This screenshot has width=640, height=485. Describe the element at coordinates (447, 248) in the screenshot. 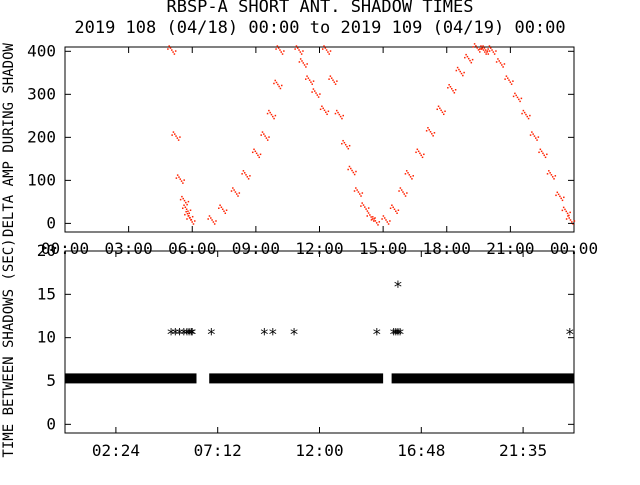

I see `top-x-tick-label: 18:00` at that location.